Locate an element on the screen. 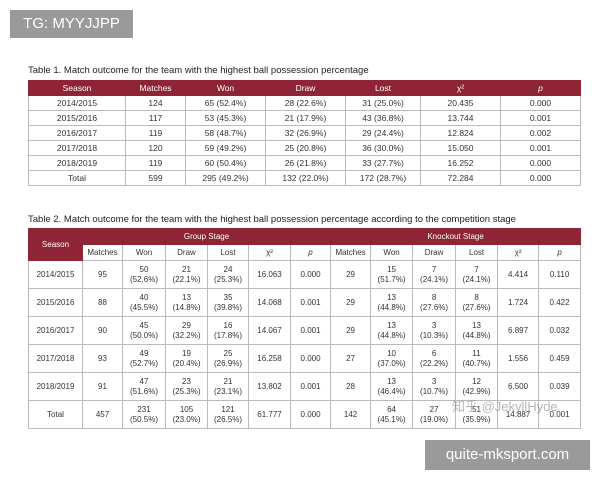  cell: 2014/2015 is located at coordinates (77, 103).